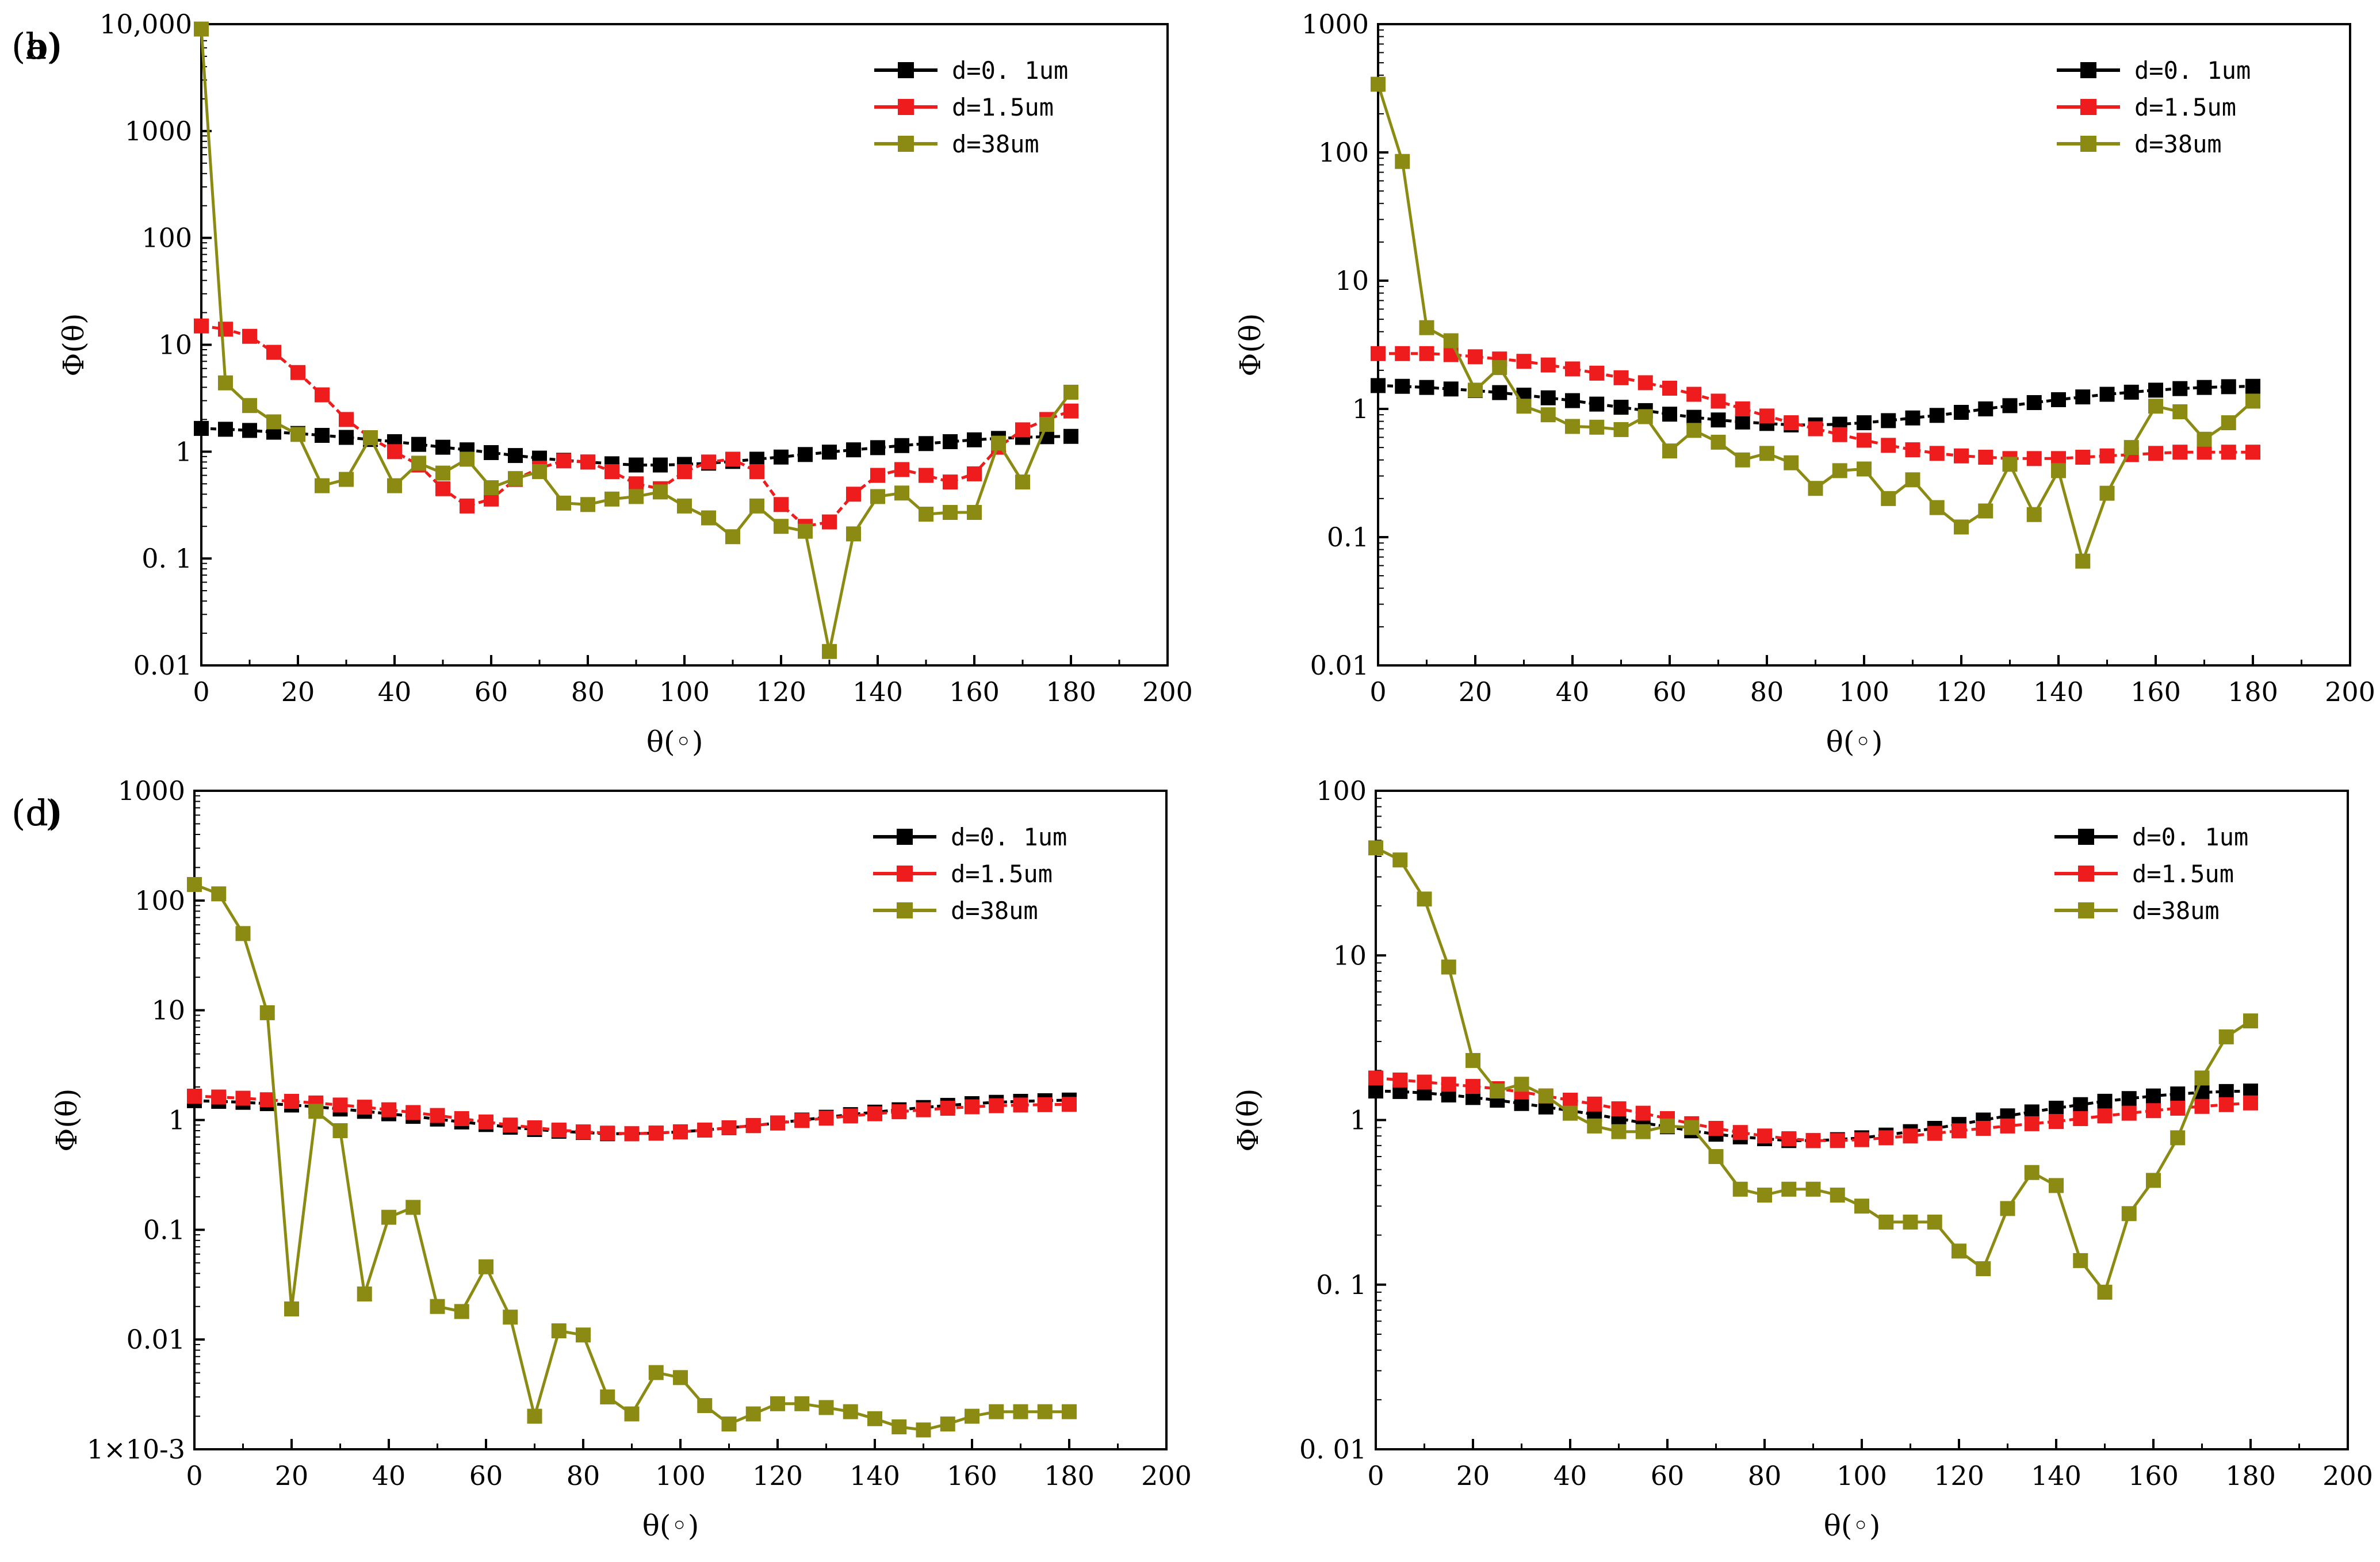  I want to click on x-tick-label: 20, so click(1476, 691).